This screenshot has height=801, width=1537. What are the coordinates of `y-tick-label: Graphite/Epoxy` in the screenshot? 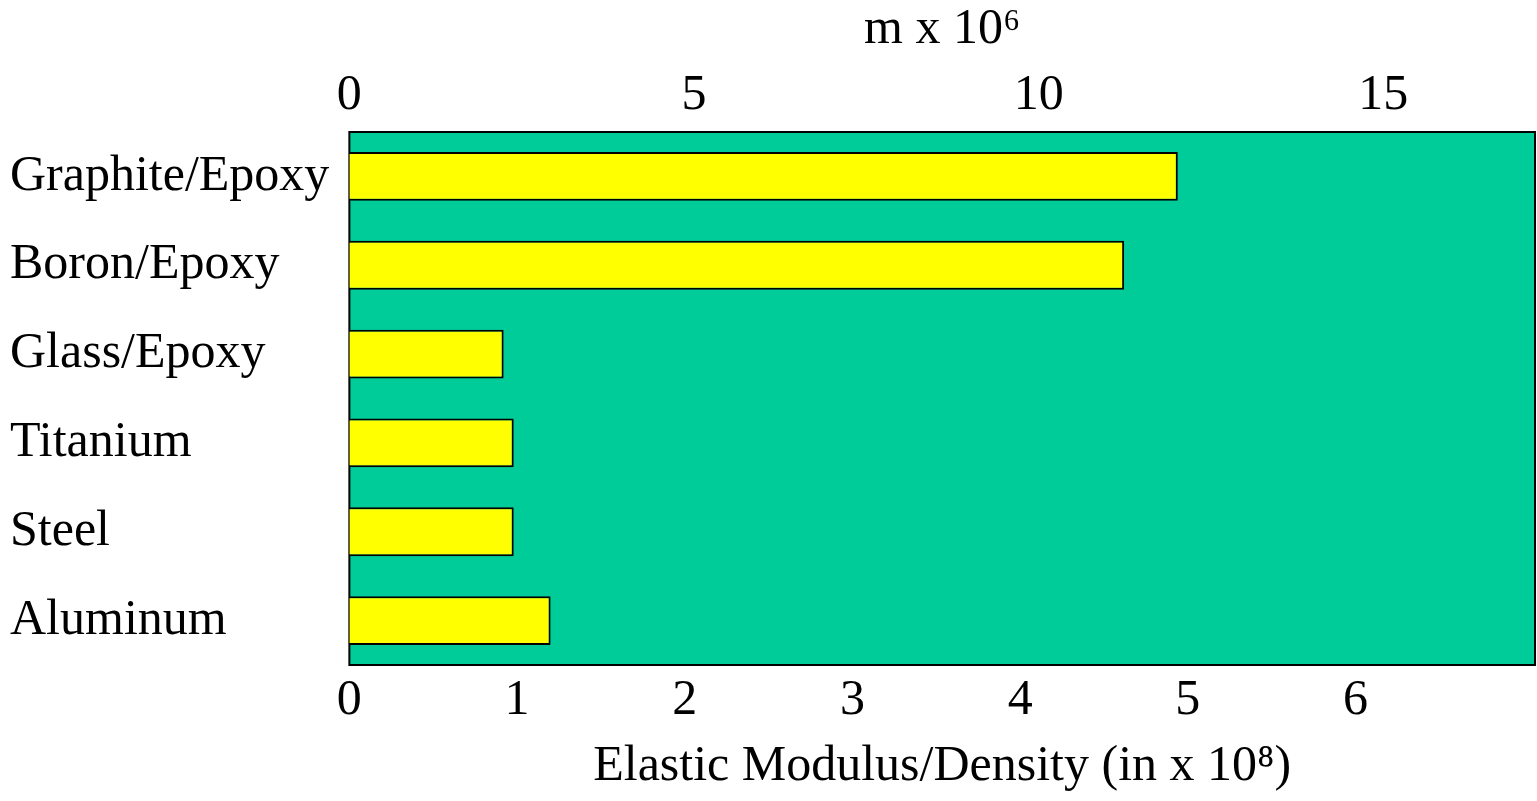 It's located at (170, 172).